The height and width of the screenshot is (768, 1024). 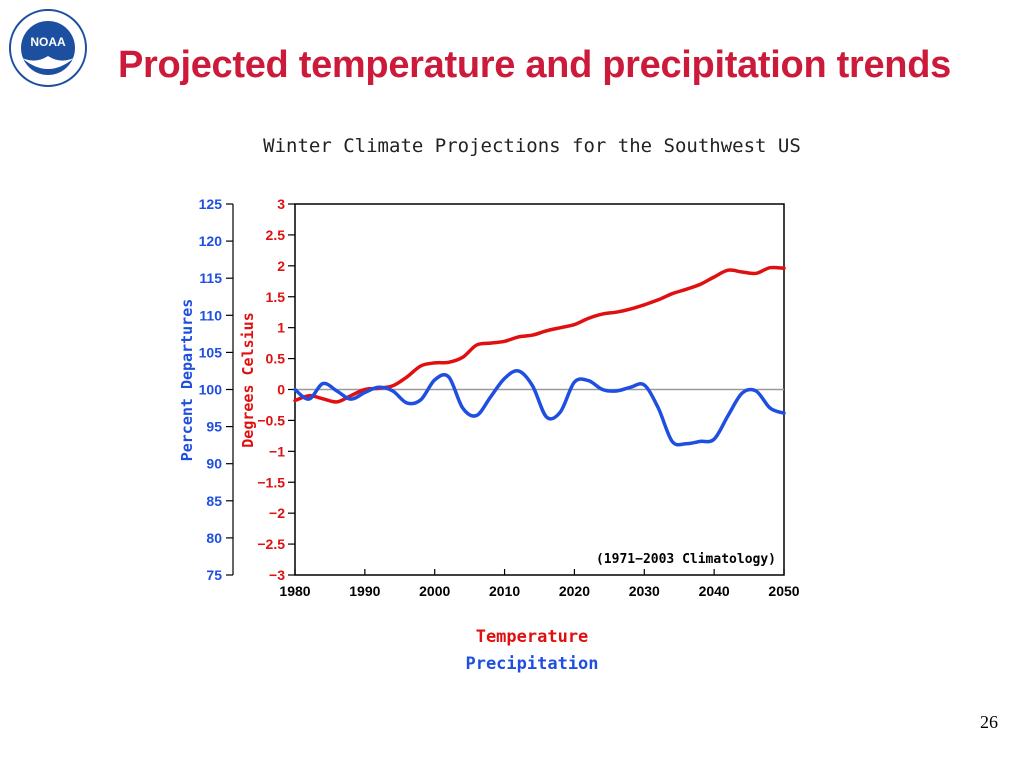 What do you see at coordinates (276, 389) in the screenshot?
I see `right-axis-ticks: 3 2.5 2 1.5 1 0.5 0 −0.5 −1 −1.5 −2 −2.5 −3` at bounding box center [276, 389].